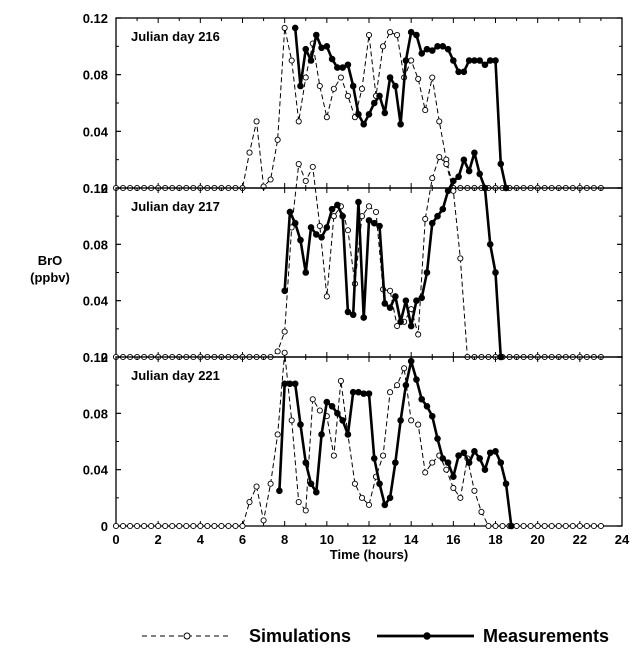  Describe the element at coordinates (201, 539) in the screenshot. I see `x-tick-label: 4` at that location.